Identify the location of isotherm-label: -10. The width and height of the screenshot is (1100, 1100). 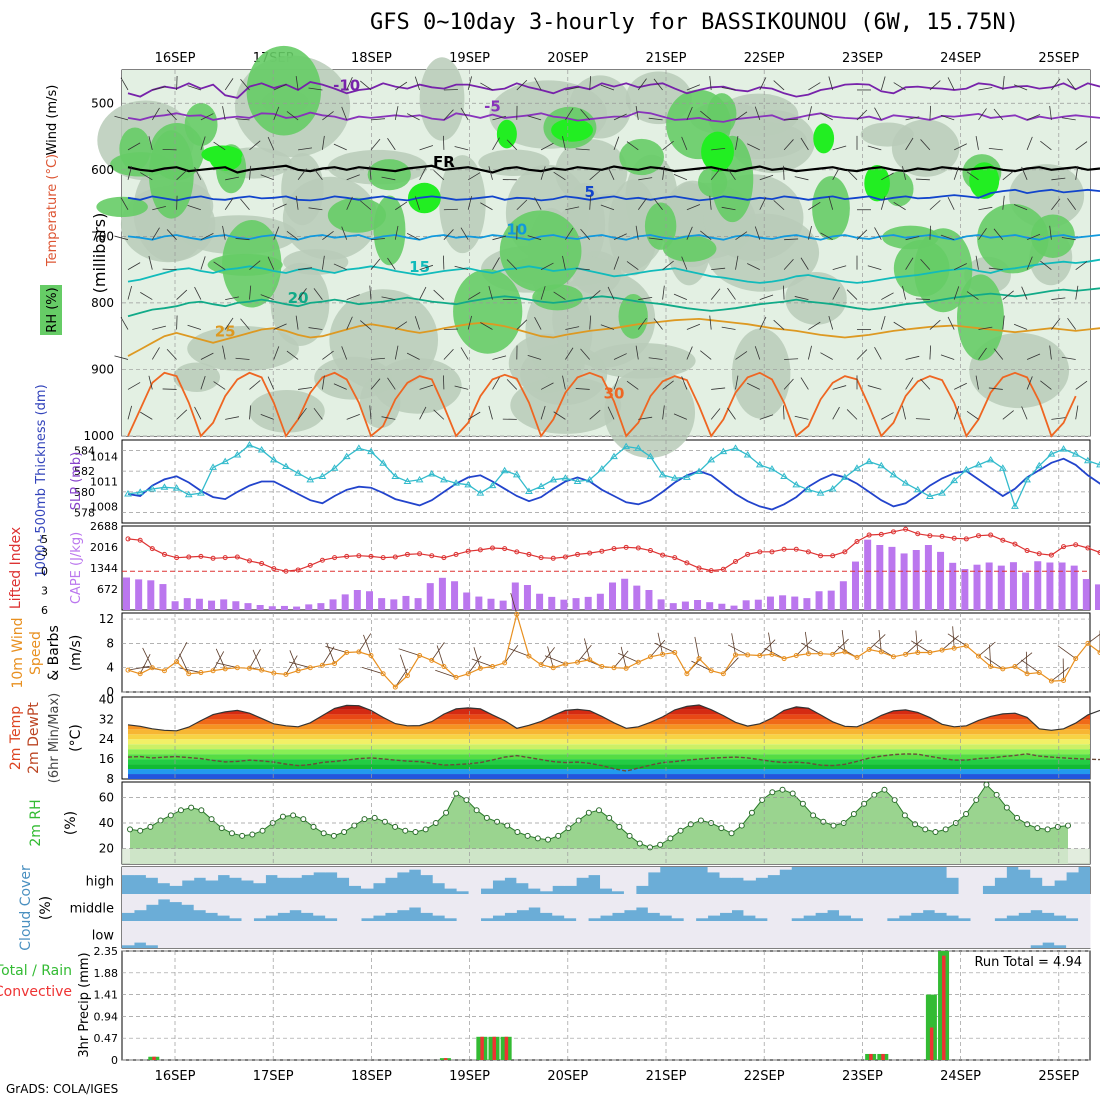
(346, 85).